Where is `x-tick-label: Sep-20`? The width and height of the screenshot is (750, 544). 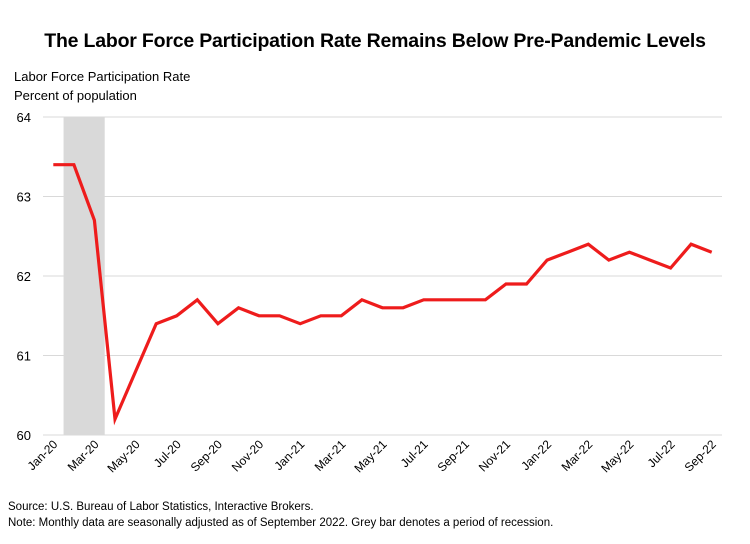
x-tick-label: Sep-20 is located at coordinates (206, 455).